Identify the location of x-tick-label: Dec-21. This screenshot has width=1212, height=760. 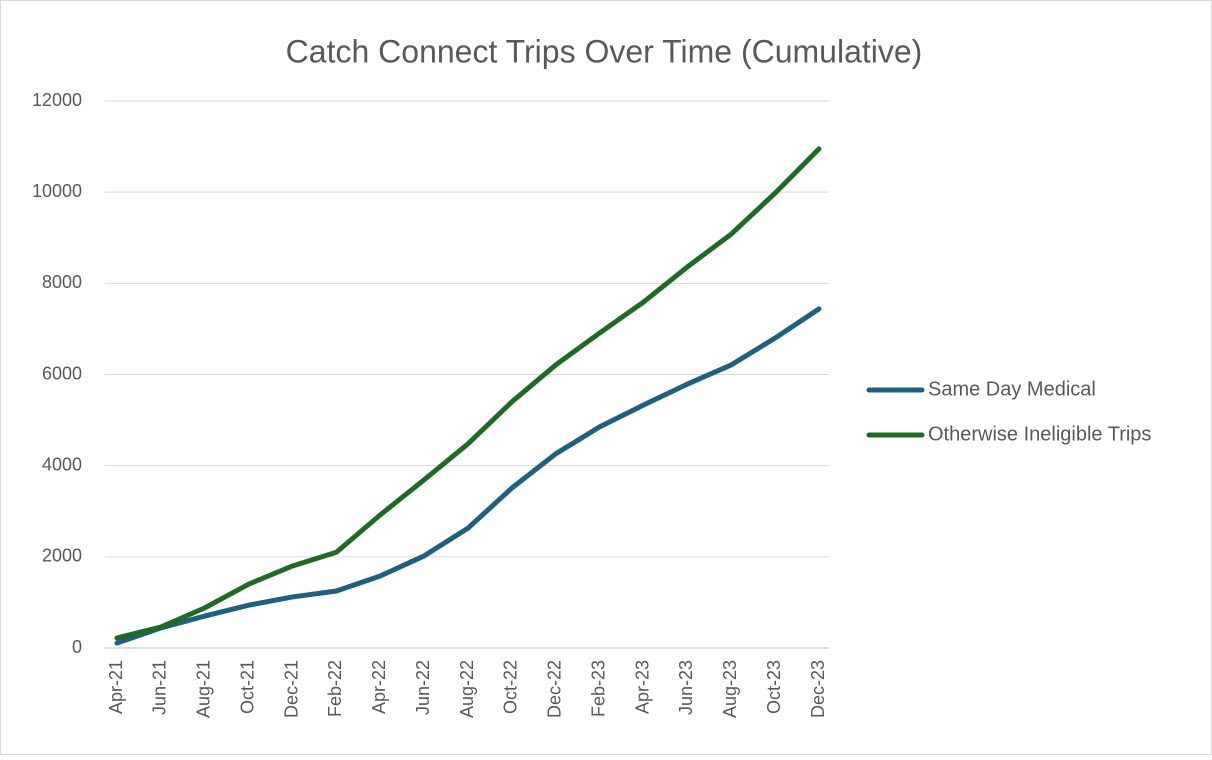
(291, 689).